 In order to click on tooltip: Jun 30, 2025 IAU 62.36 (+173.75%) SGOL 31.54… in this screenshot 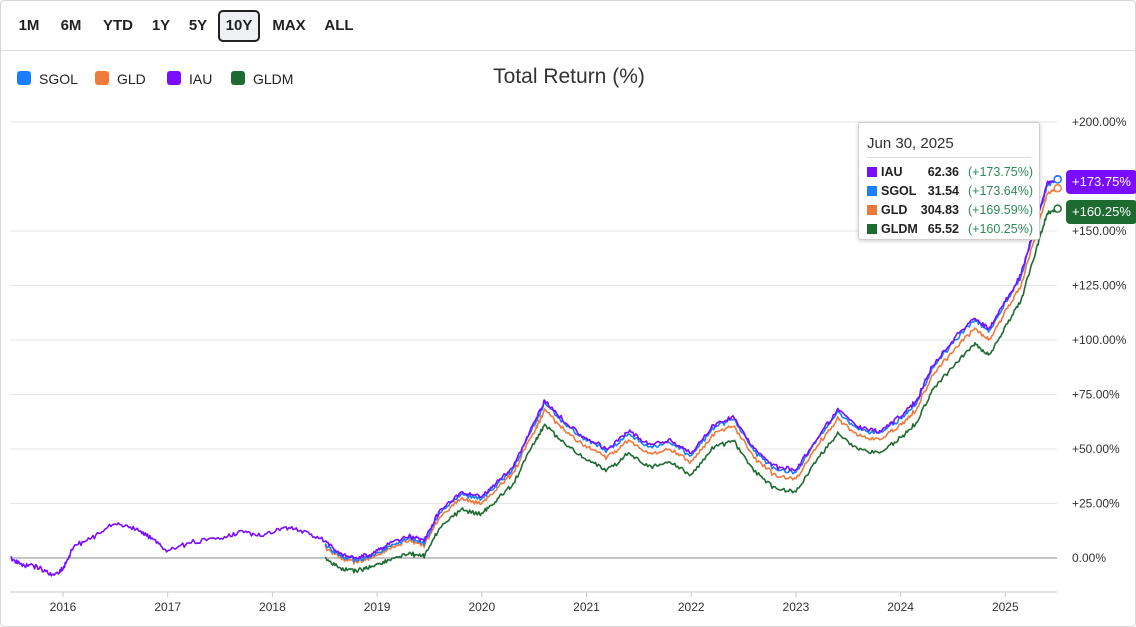, I will do `click(949, 181)`.